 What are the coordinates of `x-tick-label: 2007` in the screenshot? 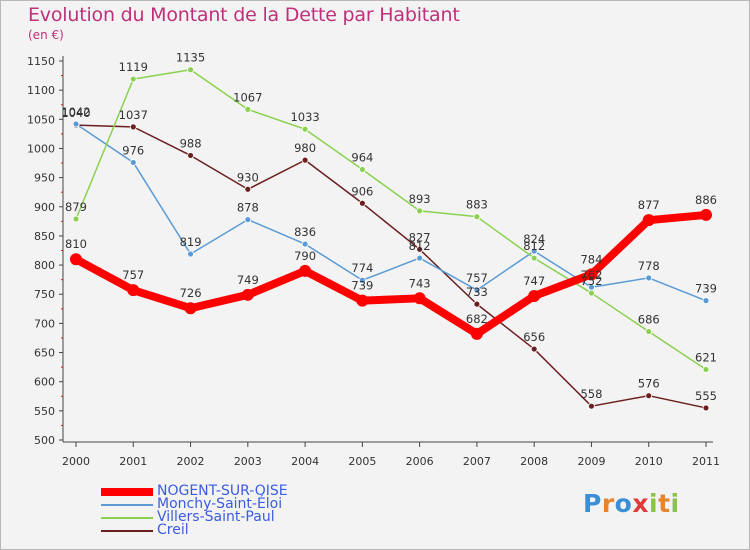 It's located at (477, 461).